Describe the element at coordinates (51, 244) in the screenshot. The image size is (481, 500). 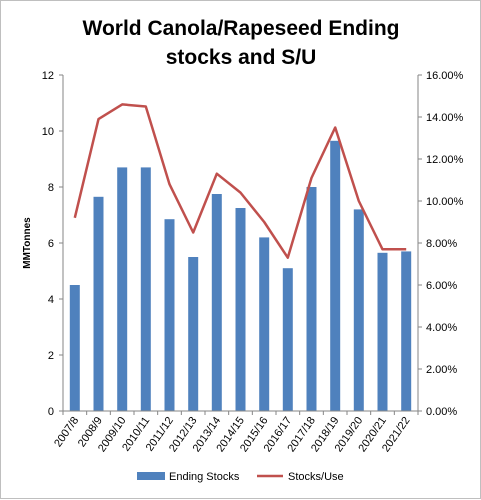
I see `left-tick-label: 6` at that location.